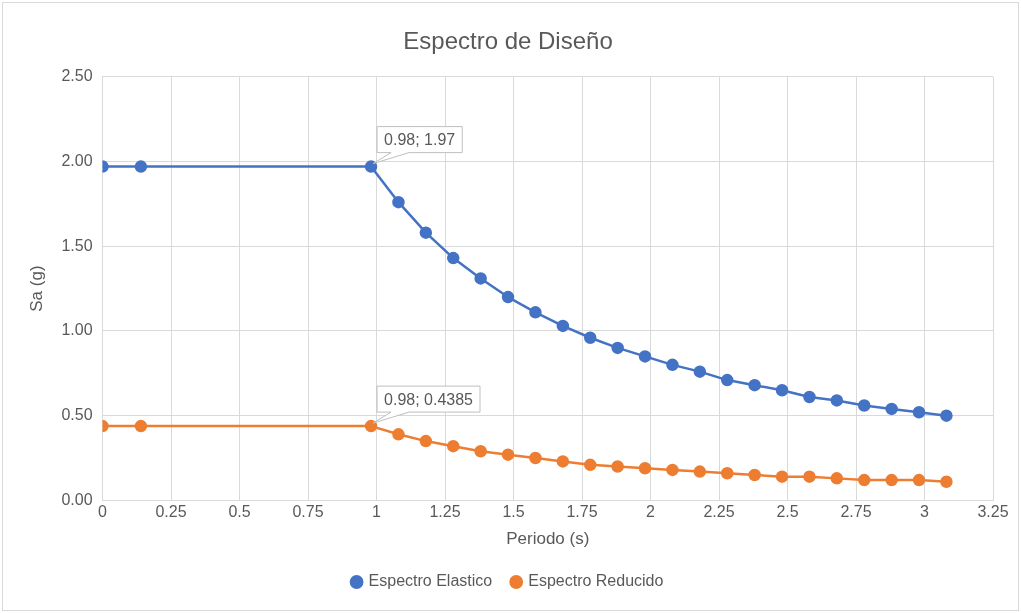 Image resolution: width=1021 pixels, height=613 pixels. What do you see at coordinates (429, 399) in the screenshot?
I see `annotation: 0.98; 0.4385` at bounding box center [429, 399].